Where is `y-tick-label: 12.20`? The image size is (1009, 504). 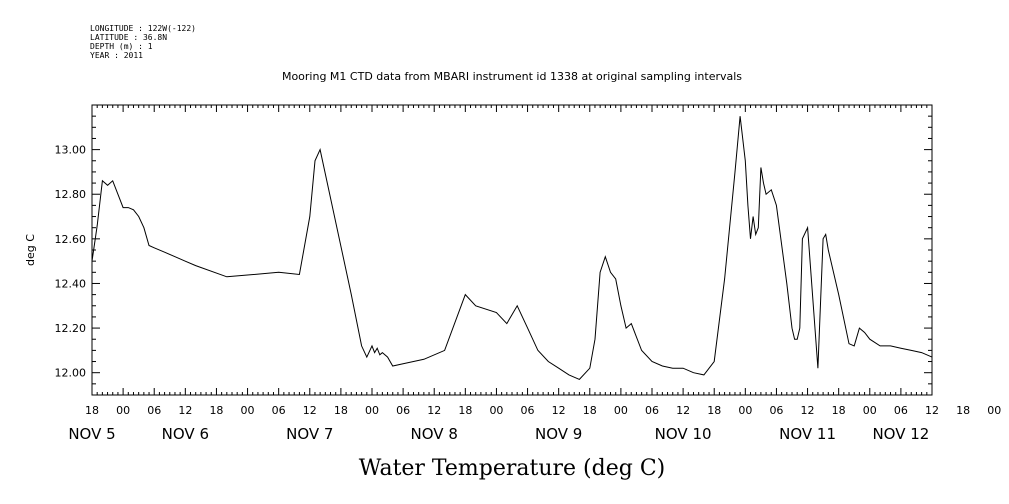 y-tick-label: 12.20 is located at coordinates (71, 328).